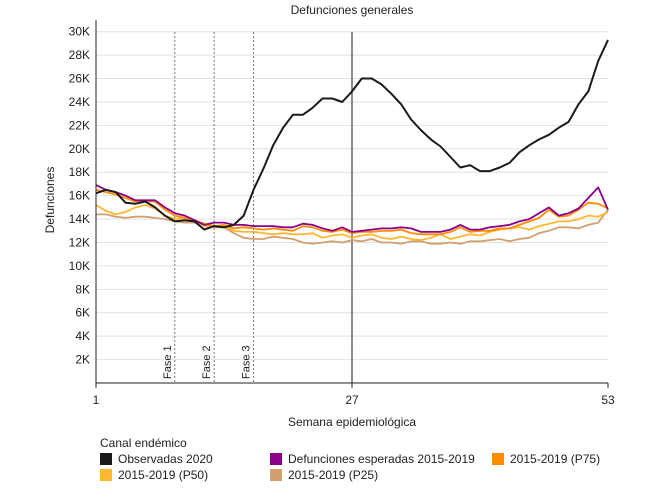 The width and height of the screenshot is (656, 500). I want to click on y-tick-label: 16K, so click(79, 196).